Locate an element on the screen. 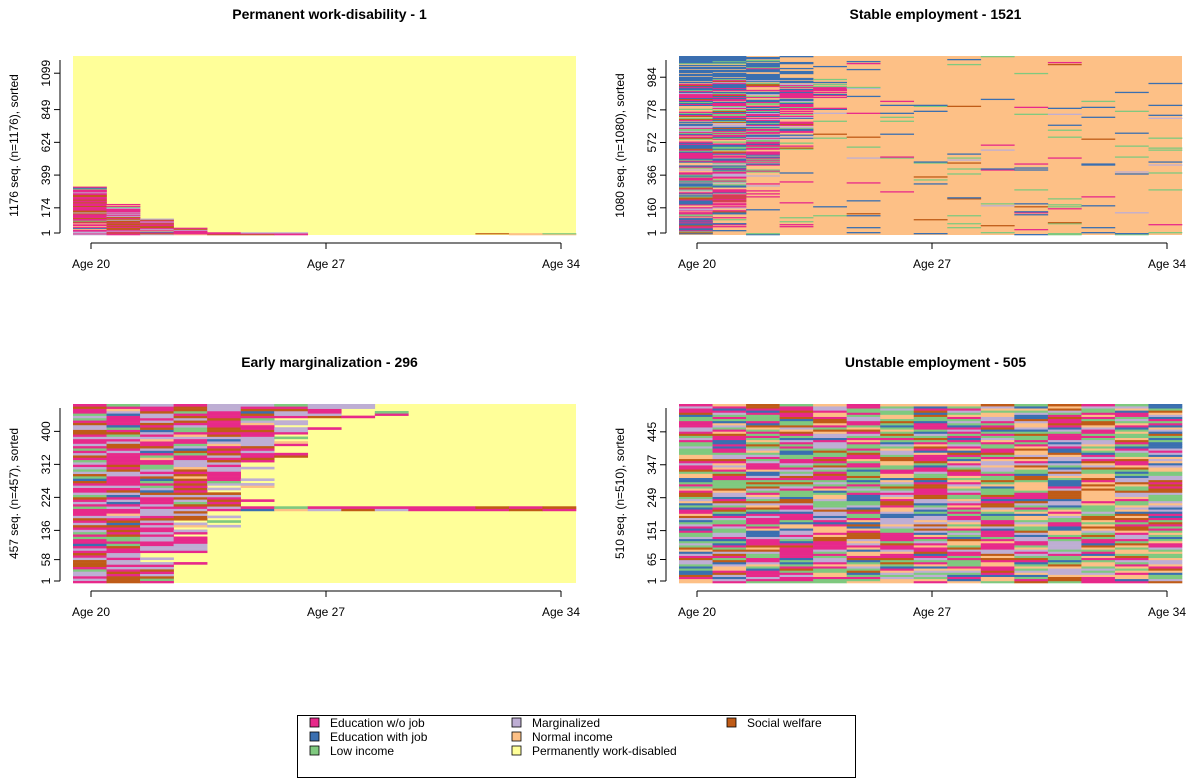  x-tick-label: Age 20 is located at coordinates (697, 612).